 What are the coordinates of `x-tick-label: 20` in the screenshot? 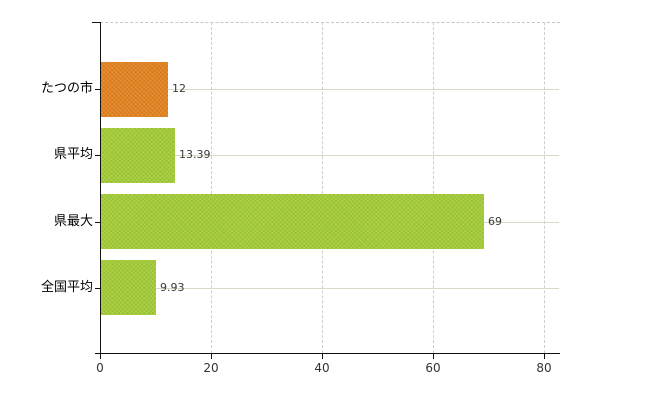 It's located at (211, 368).